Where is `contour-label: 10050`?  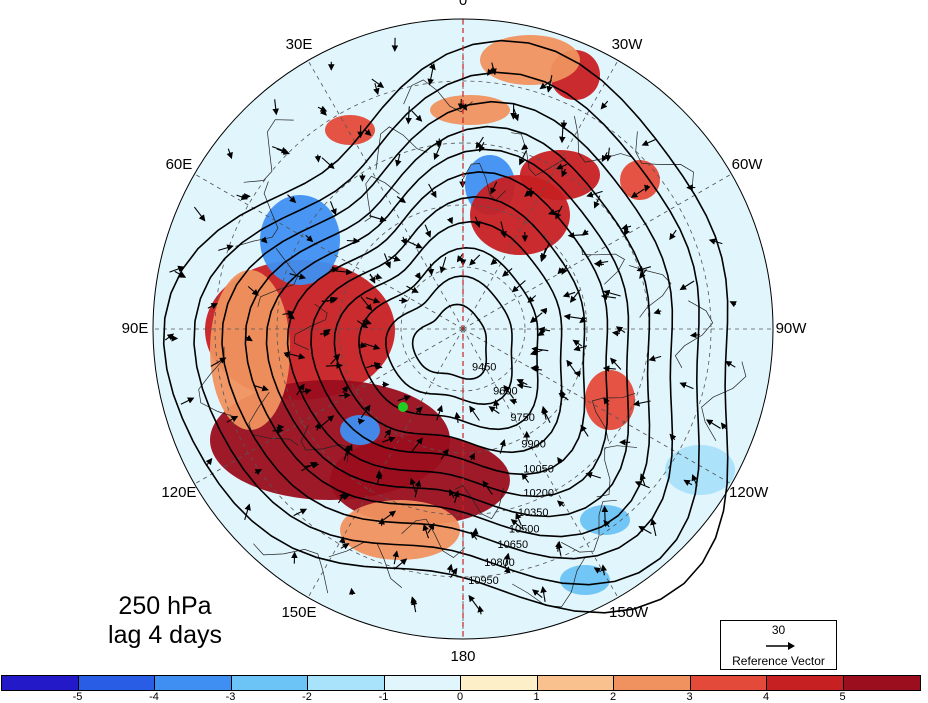
contour-label: 10050 is located at coordinates (538, 470).